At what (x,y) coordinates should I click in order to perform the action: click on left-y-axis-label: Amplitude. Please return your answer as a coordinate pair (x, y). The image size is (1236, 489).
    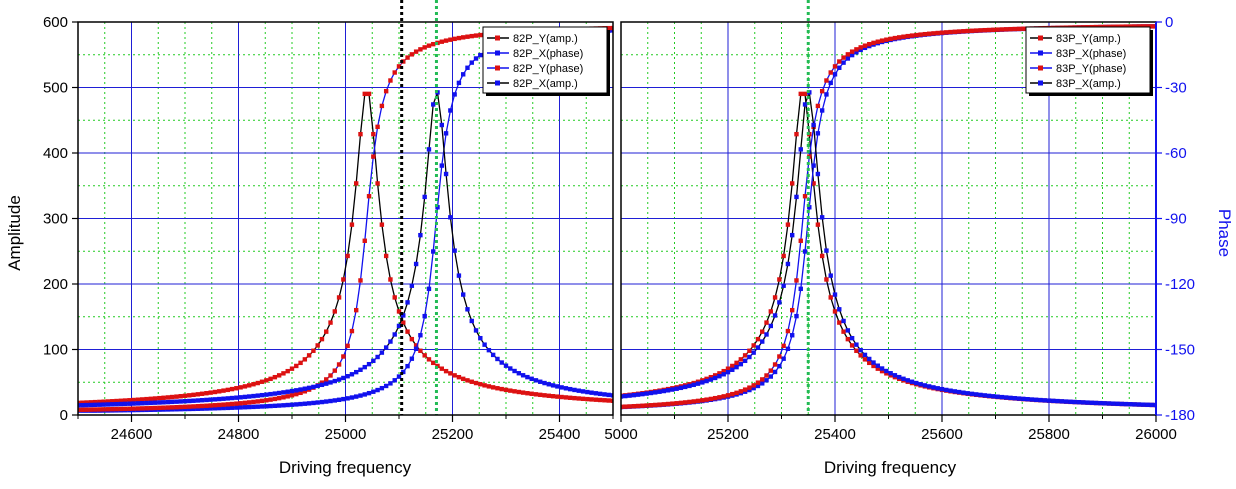
    Looking at the image, I should click on (14, 233).